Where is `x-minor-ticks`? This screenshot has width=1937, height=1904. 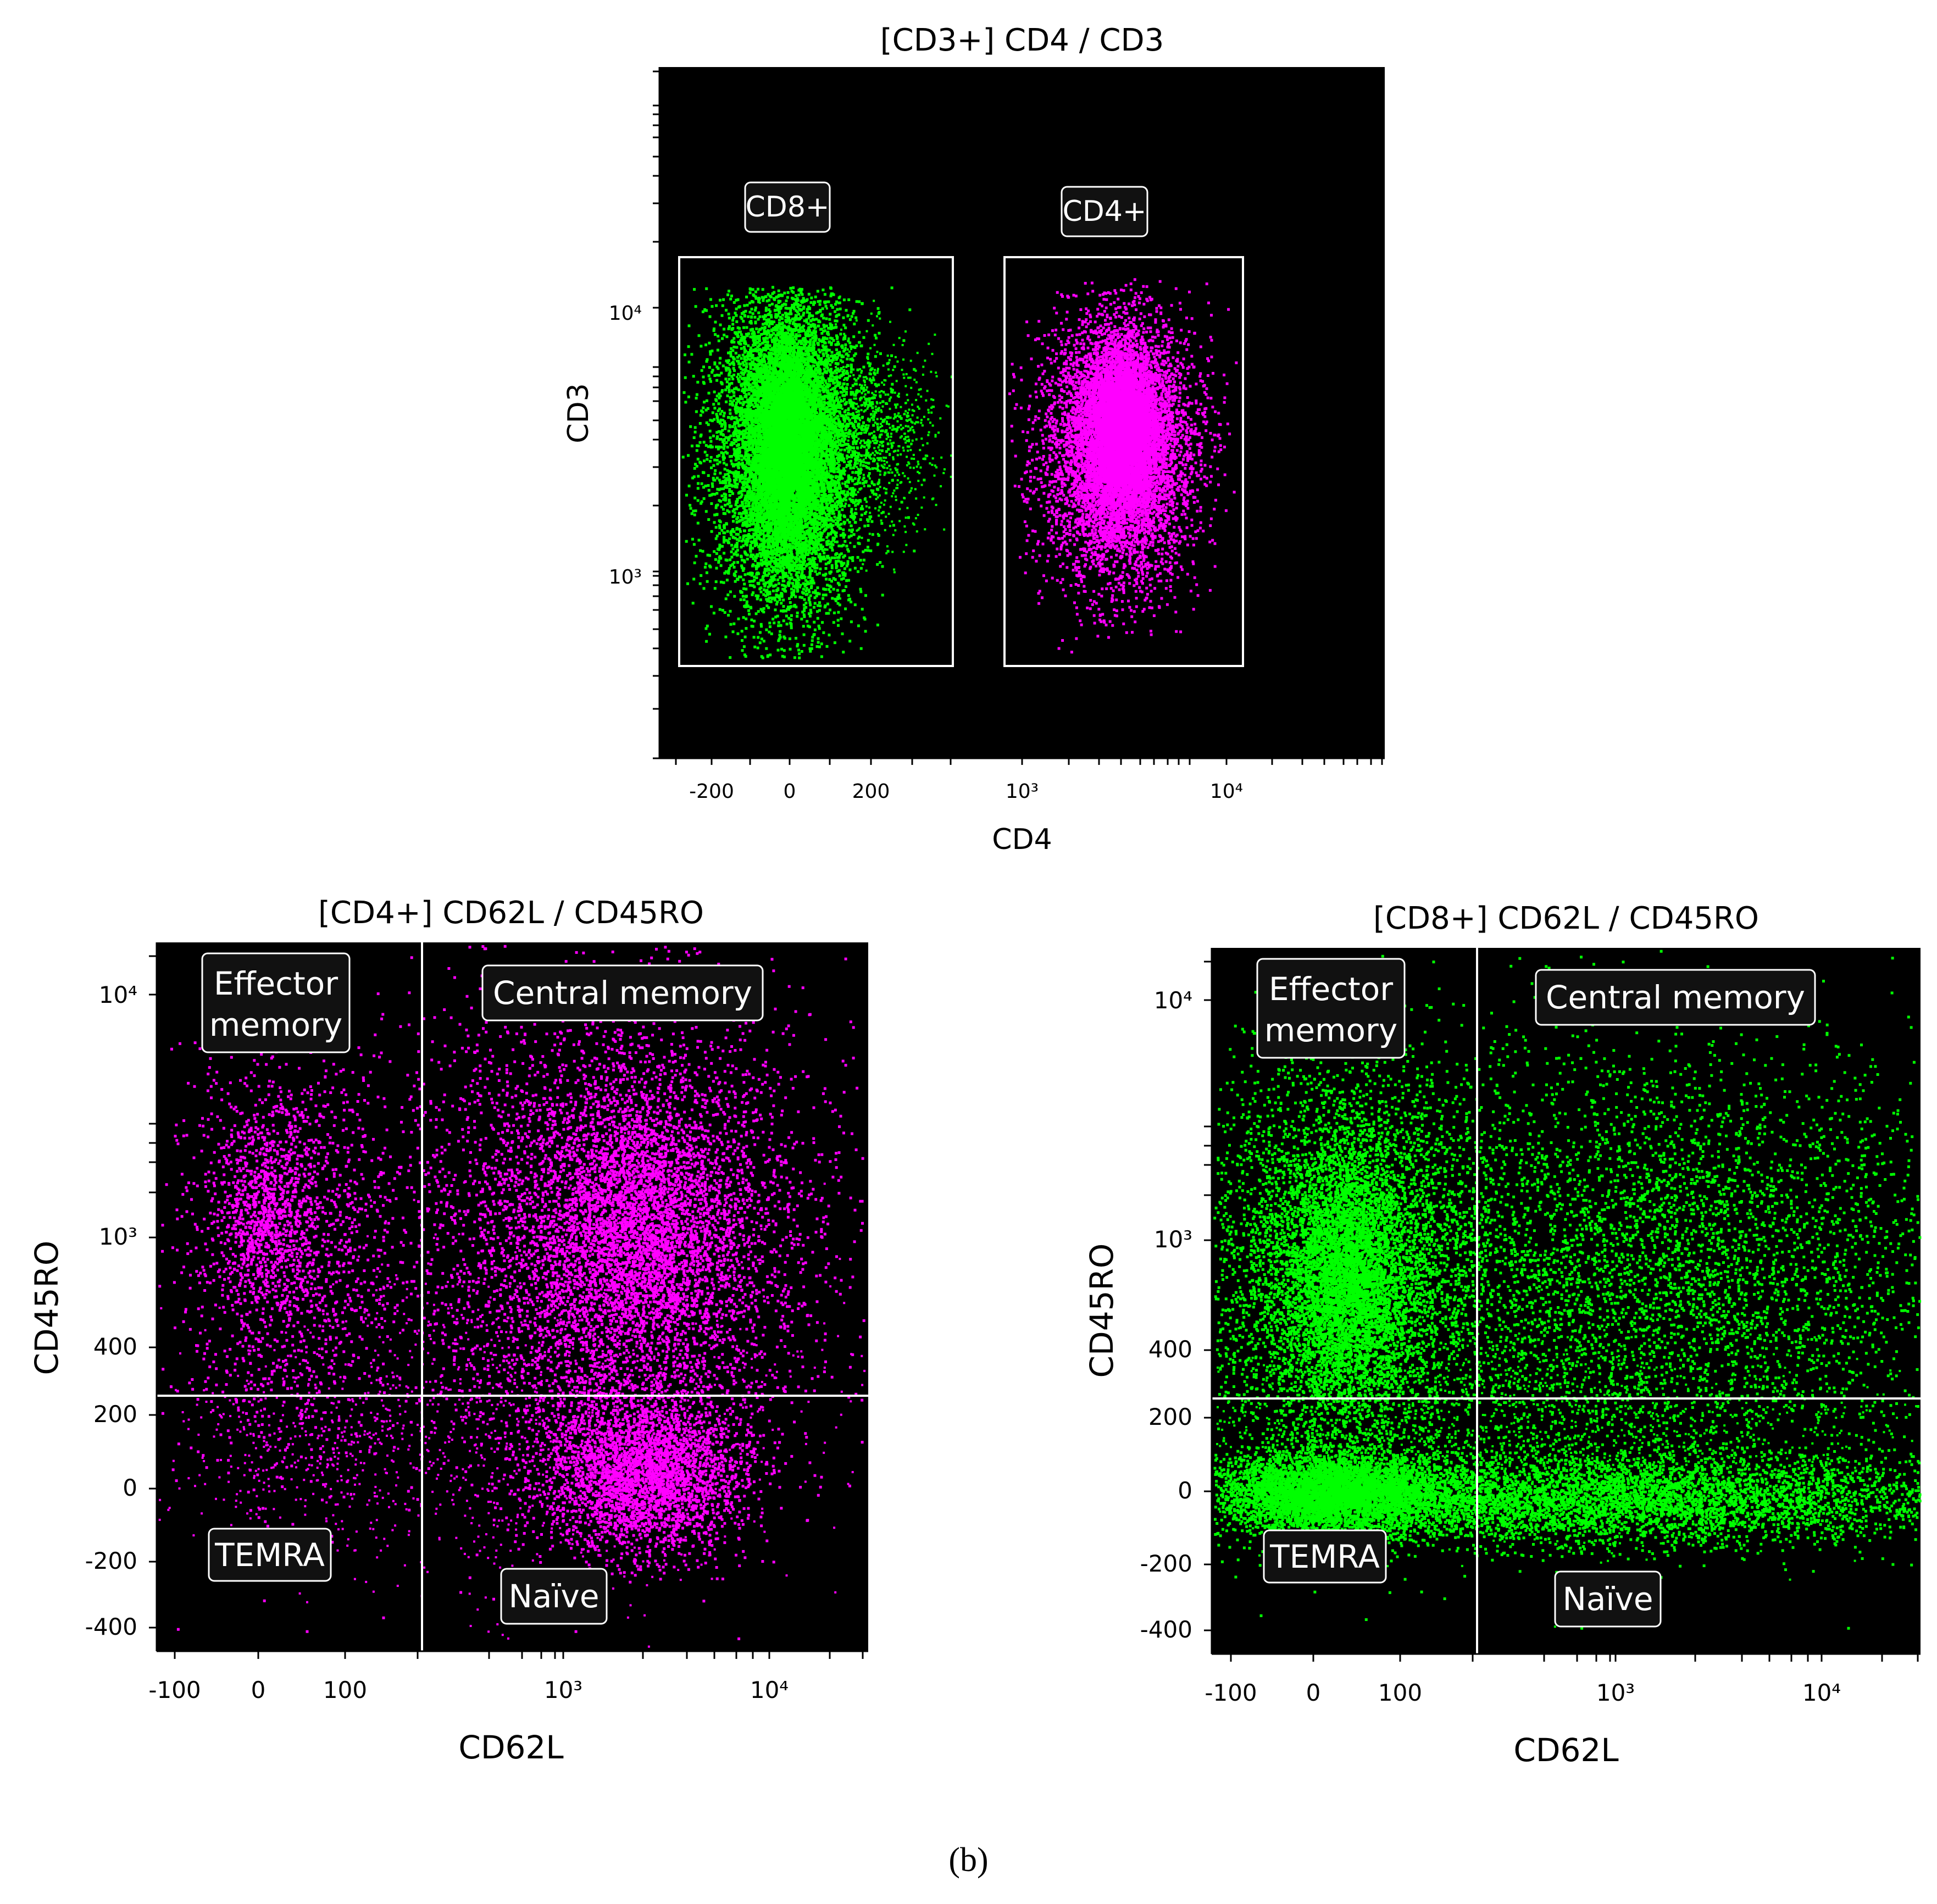
x-minor-ticks is located at coordinates (1029, 761).